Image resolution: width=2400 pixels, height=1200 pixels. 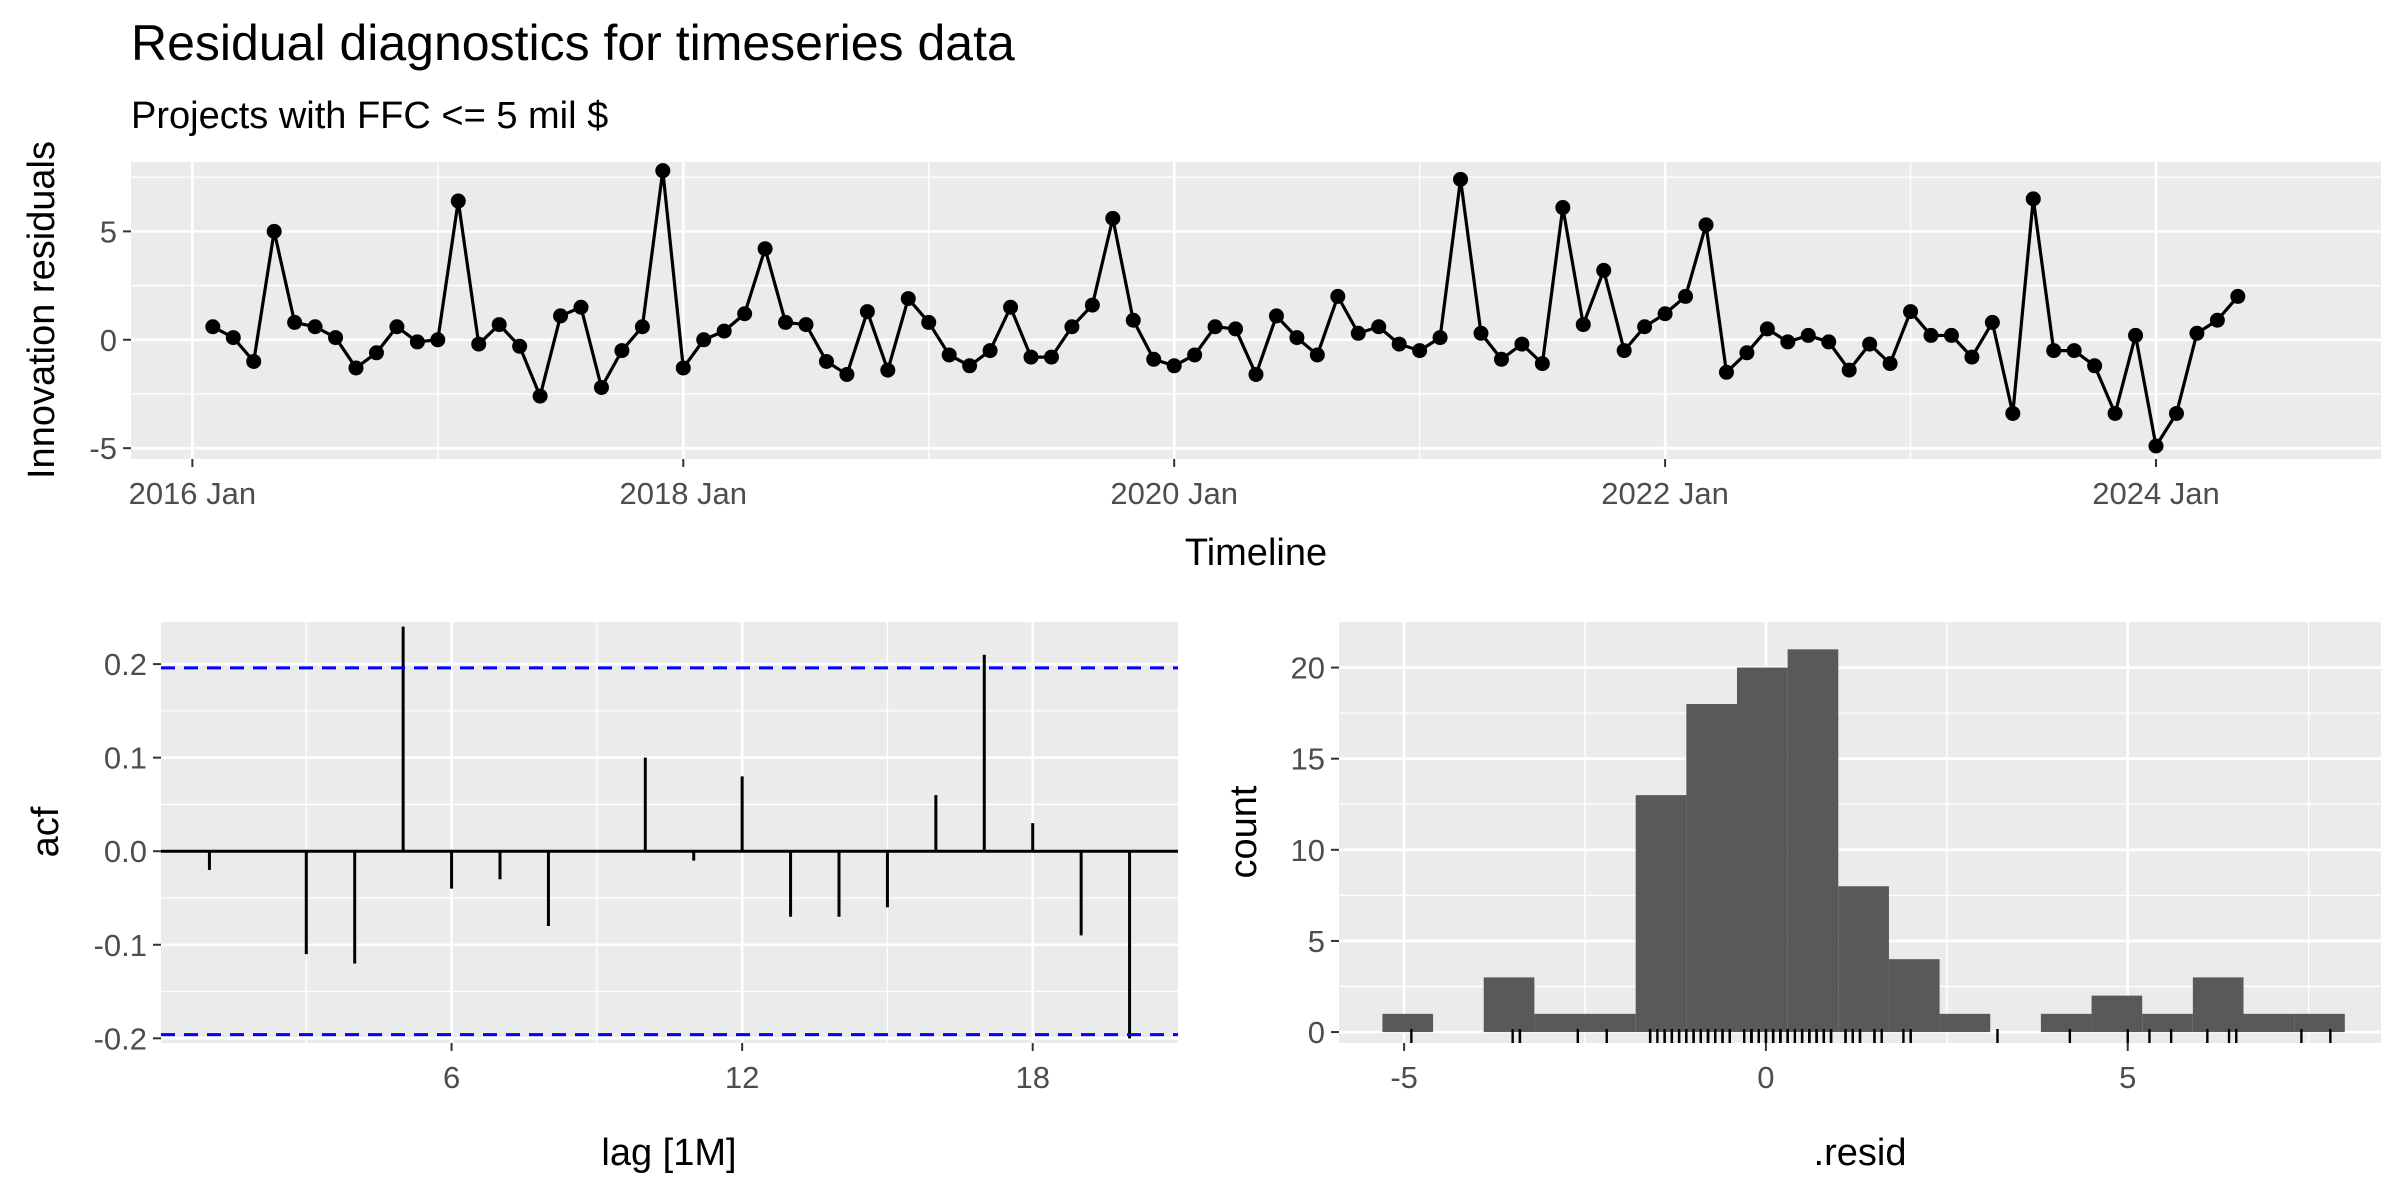 What do you see at coordinates (1032, 1077) in the screenshot?
I see `acf-x-tick-label: 18` at bounding box center [1032, 1077].